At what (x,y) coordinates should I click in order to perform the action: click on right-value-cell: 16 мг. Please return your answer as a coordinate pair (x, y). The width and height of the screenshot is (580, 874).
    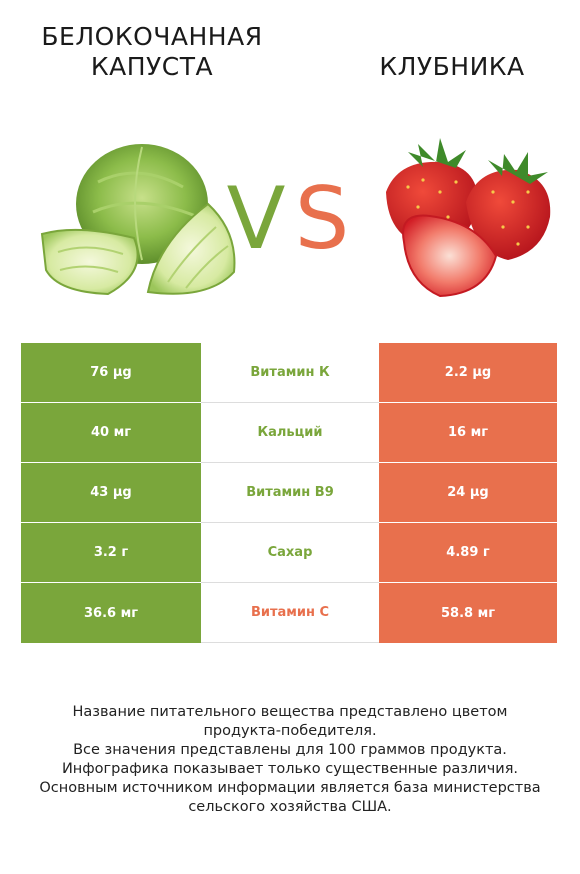
    Looking at the image, I should click on (468, 433).